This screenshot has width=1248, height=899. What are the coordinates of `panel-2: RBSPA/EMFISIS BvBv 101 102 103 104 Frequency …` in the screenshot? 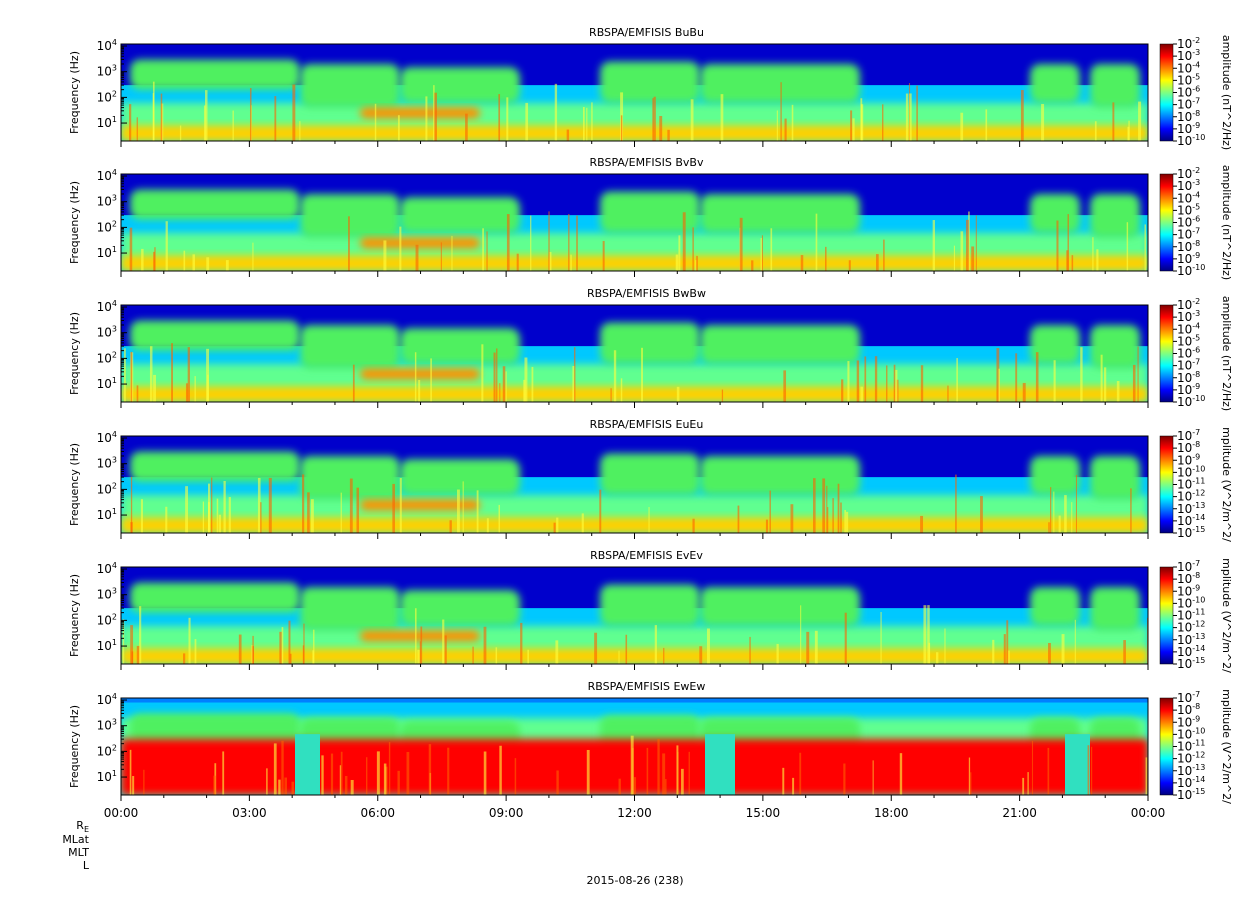 It's located at (650, 218).